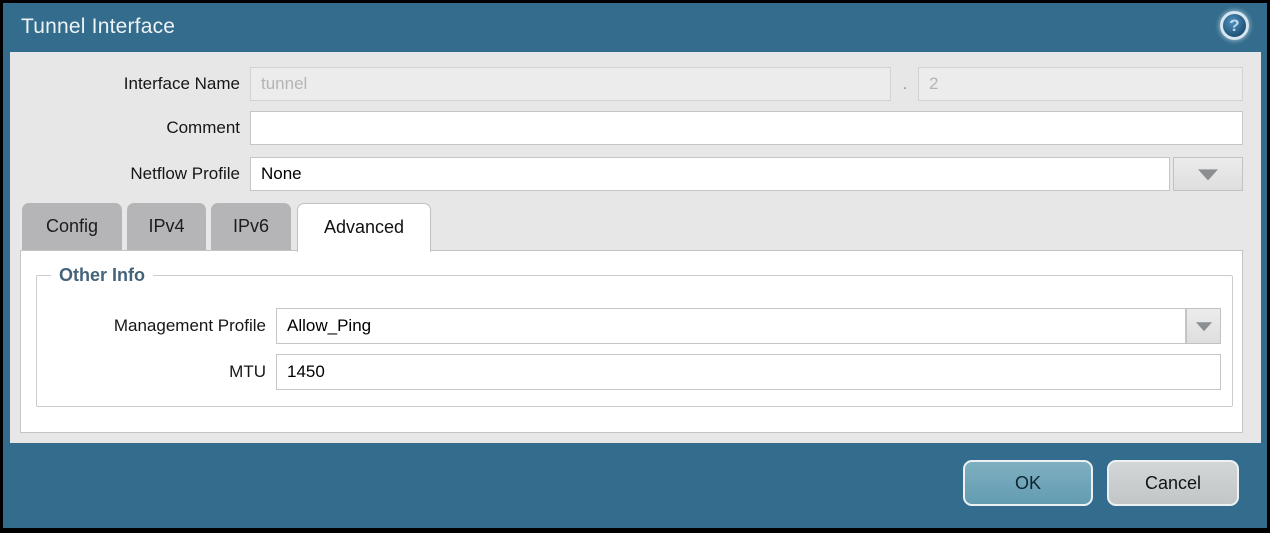 The image size is (1270, 533). What do you see at coordinates (1080, 84) in the screenshot?
I see `interface-name-suffix-input` at bounding box center [1080, 84].